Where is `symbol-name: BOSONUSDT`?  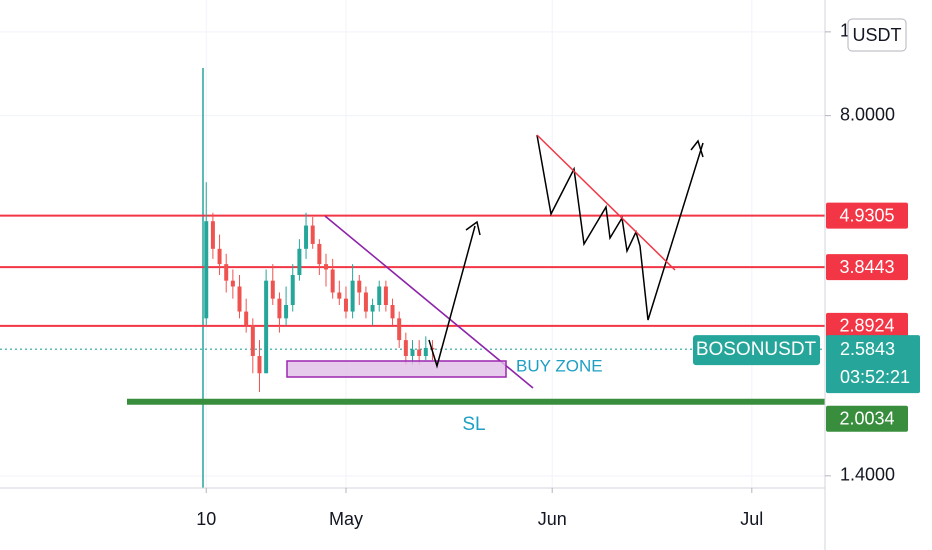 symbol-name: BOSONUSDT is located at coordinates (756, 349).